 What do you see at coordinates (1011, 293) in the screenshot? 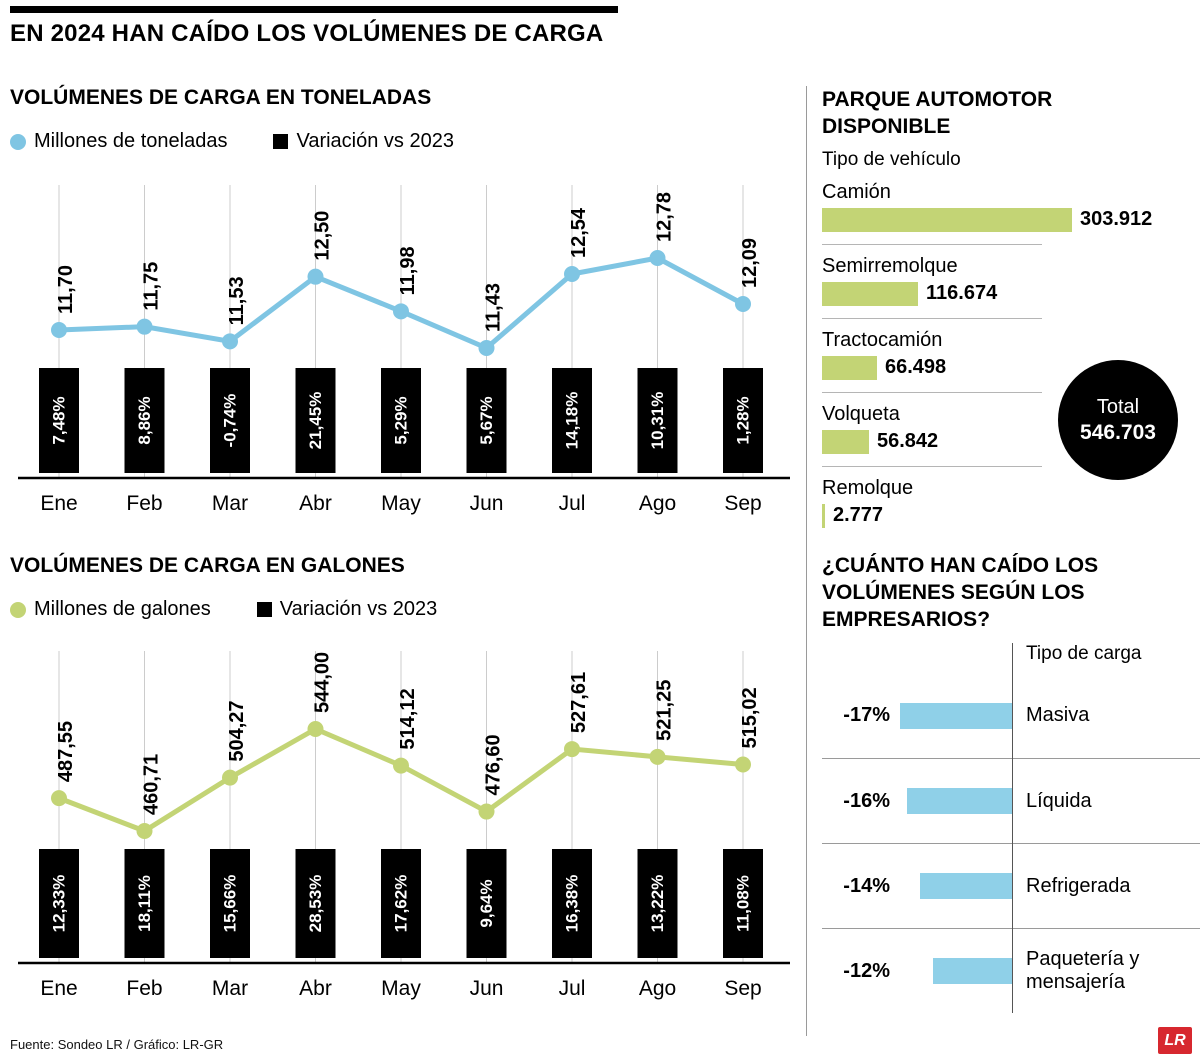
I see `vehicle-bar-row: 116.674` at bounding box center [1011, 293].